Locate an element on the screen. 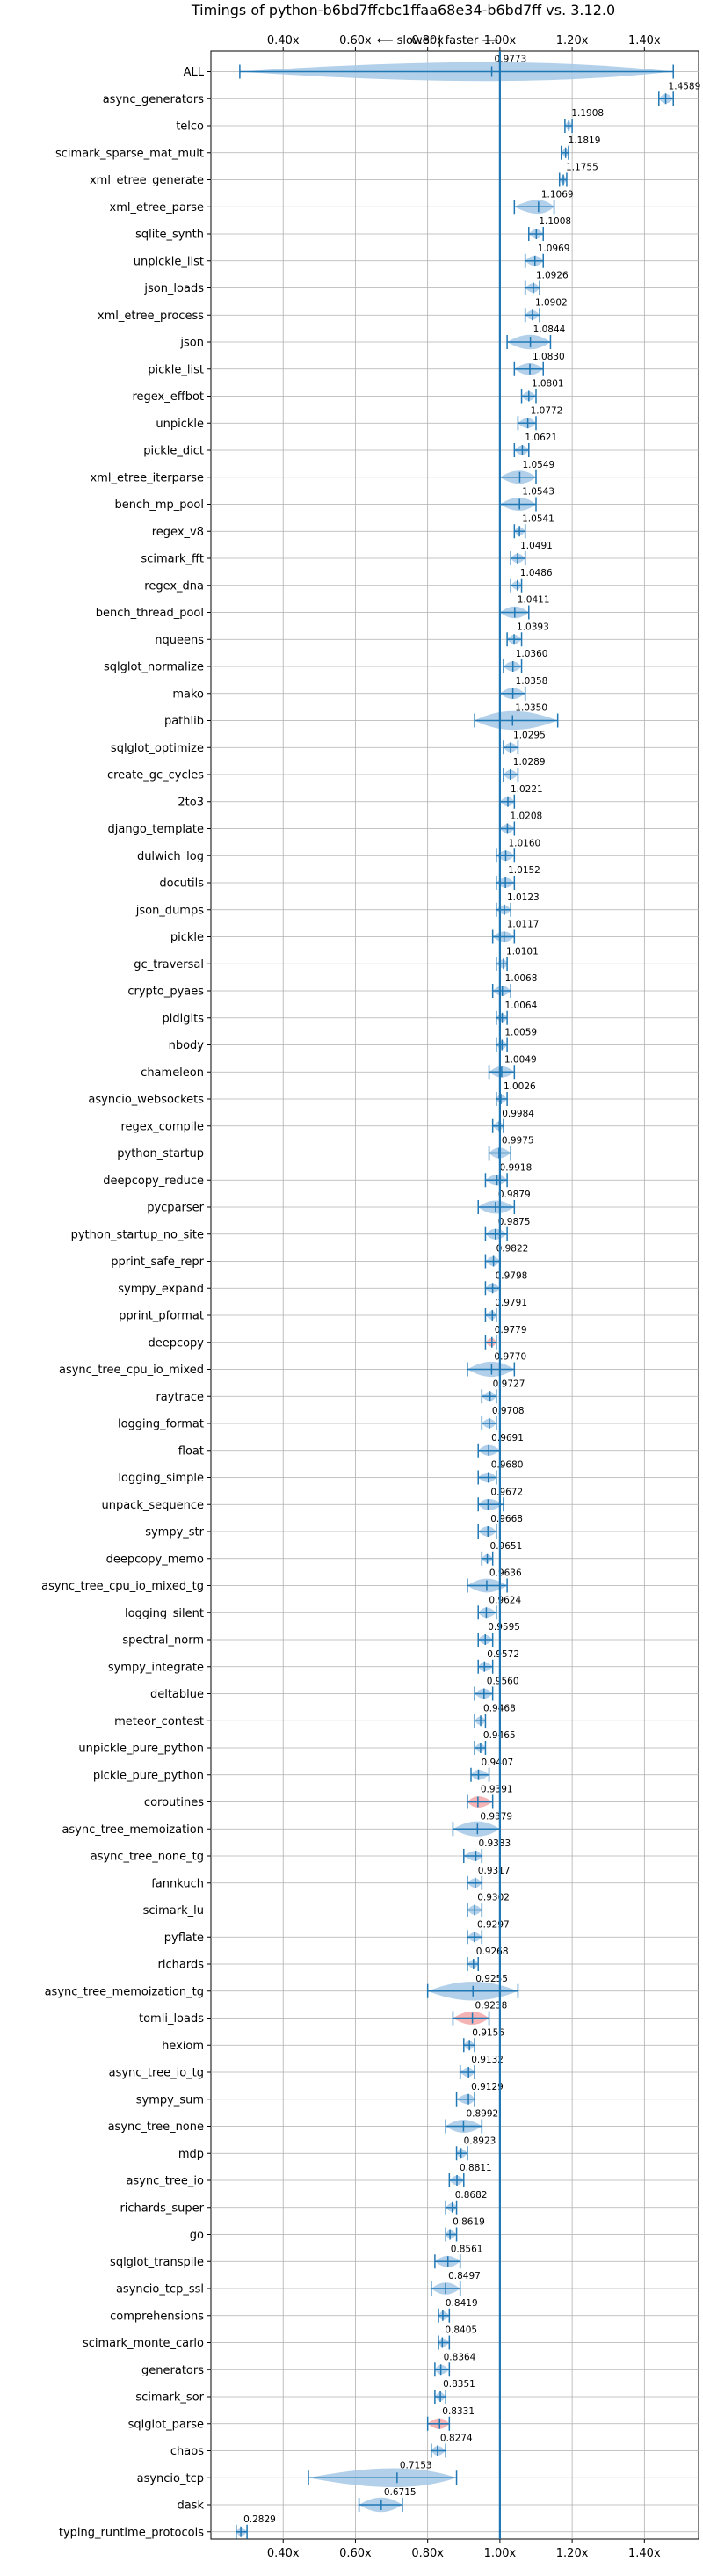 Image resolution: width=703 pixels, height=2576 pixels. category-label: scimark_monte_carlo is located at coordinates (143, 2343).